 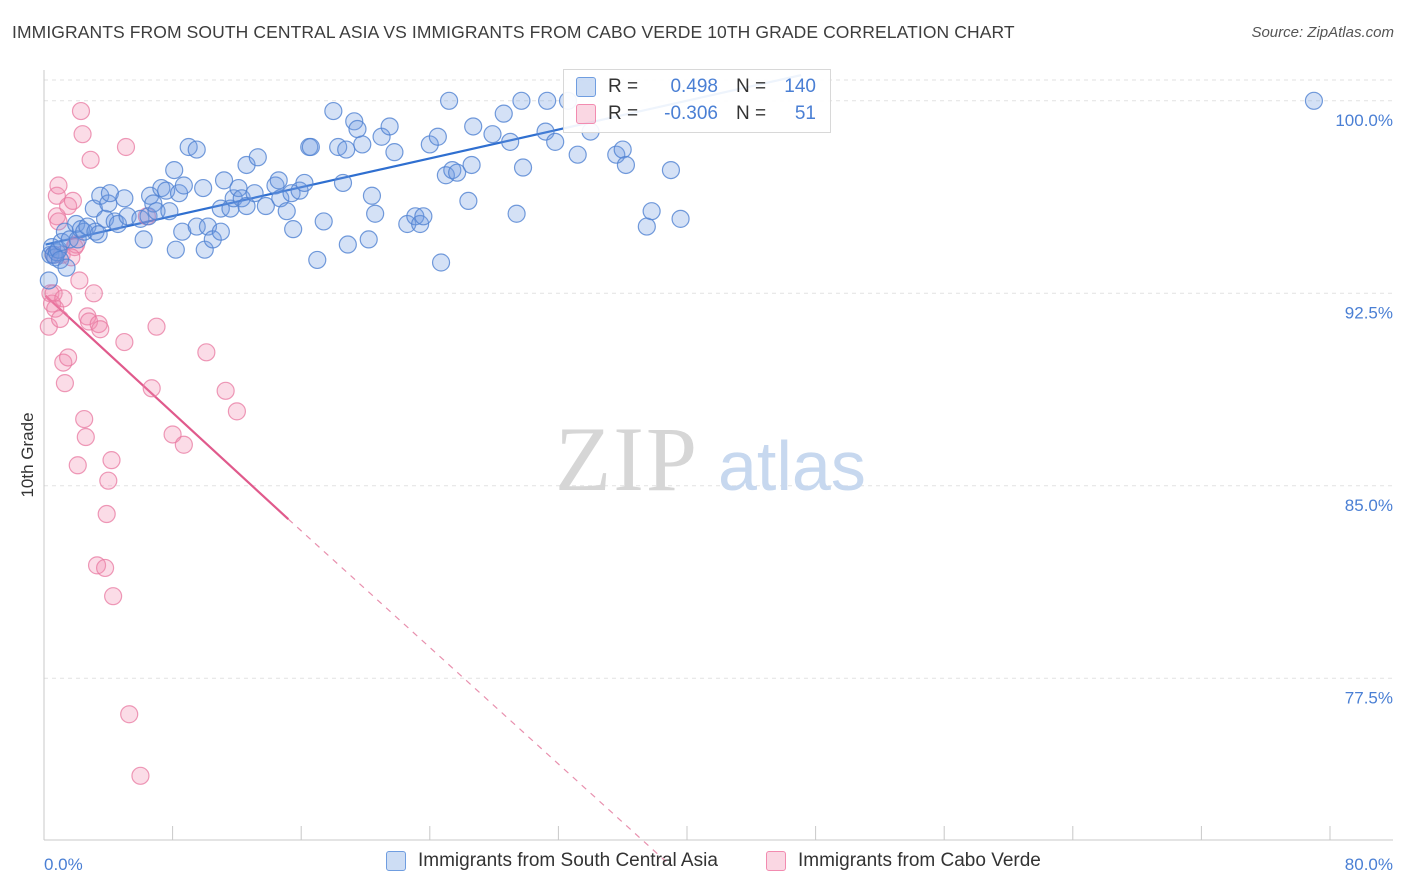 What do you see at coordinates (623, 86) in the screenshot?
I see `r-label: R =` at bounding box center [623, 86].